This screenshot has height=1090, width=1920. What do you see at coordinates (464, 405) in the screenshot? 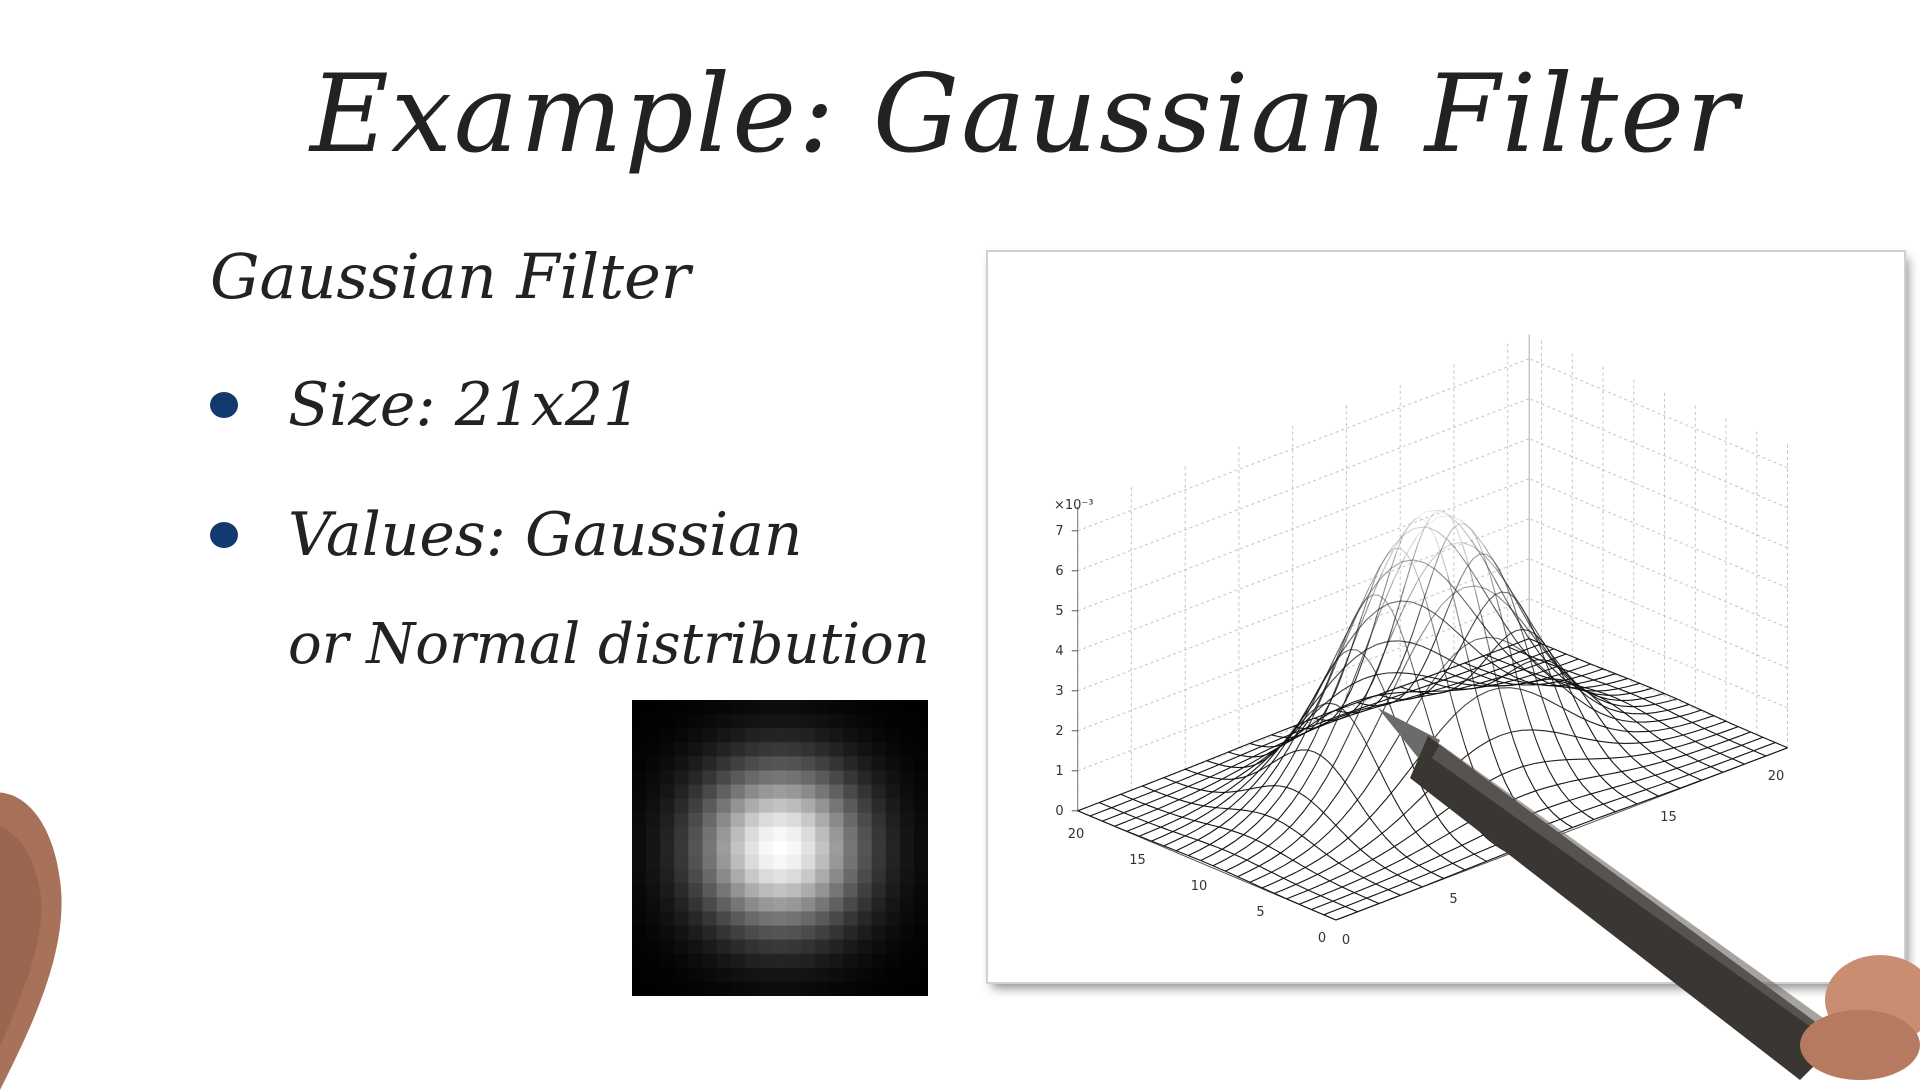
I see `bullet-text: Size: 21x21` at bounding box center [464, 405].